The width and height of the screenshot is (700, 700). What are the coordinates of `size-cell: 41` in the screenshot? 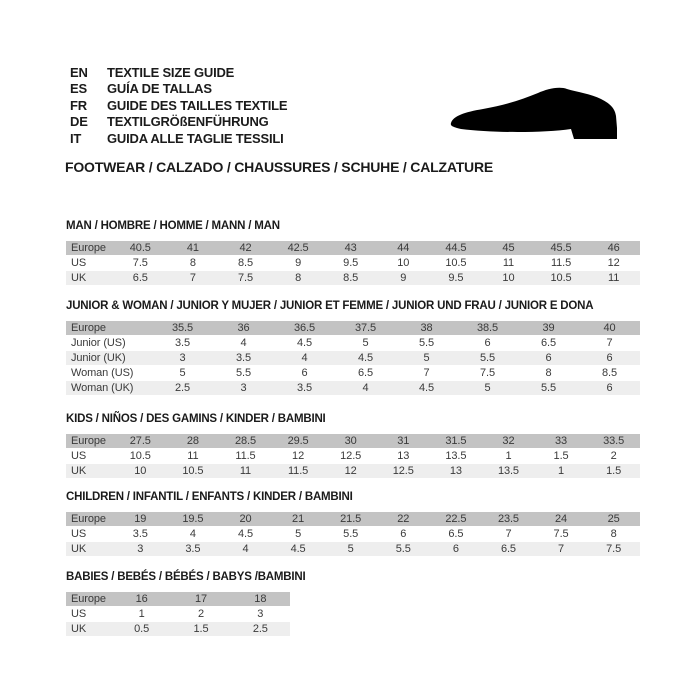 It's located at (192, 248).